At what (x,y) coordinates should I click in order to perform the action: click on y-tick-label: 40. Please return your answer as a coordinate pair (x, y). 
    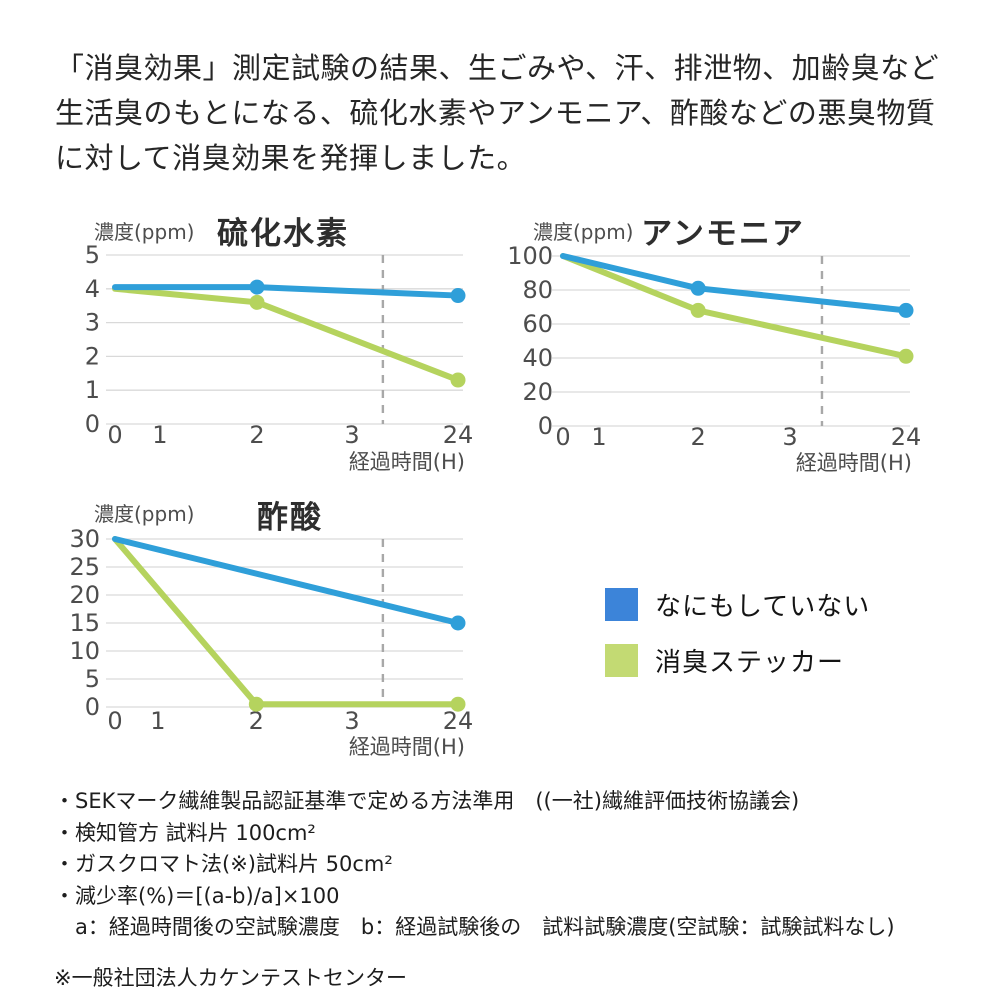
    Looking at the image, I should click on (537, 358).